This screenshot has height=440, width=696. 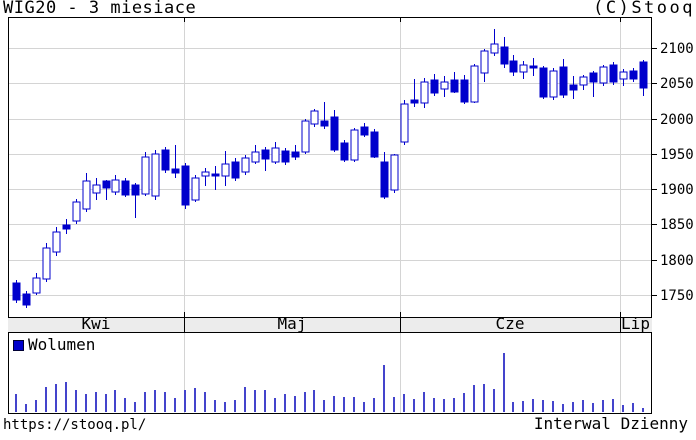 What do you see at coordinates (635, 323) in the screenshot?
I see `month-label: Lip` at bounding box center [635, 323].